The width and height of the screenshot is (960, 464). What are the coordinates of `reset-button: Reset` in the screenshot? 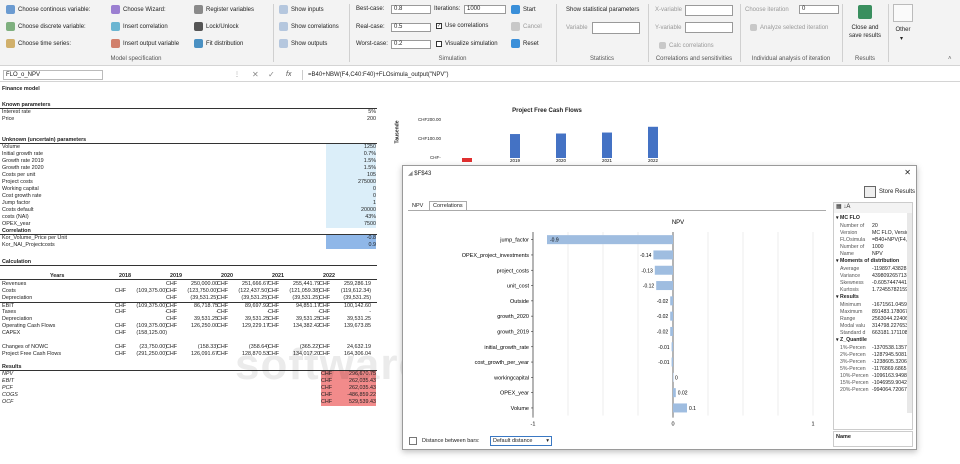 It's located at (525, 43).